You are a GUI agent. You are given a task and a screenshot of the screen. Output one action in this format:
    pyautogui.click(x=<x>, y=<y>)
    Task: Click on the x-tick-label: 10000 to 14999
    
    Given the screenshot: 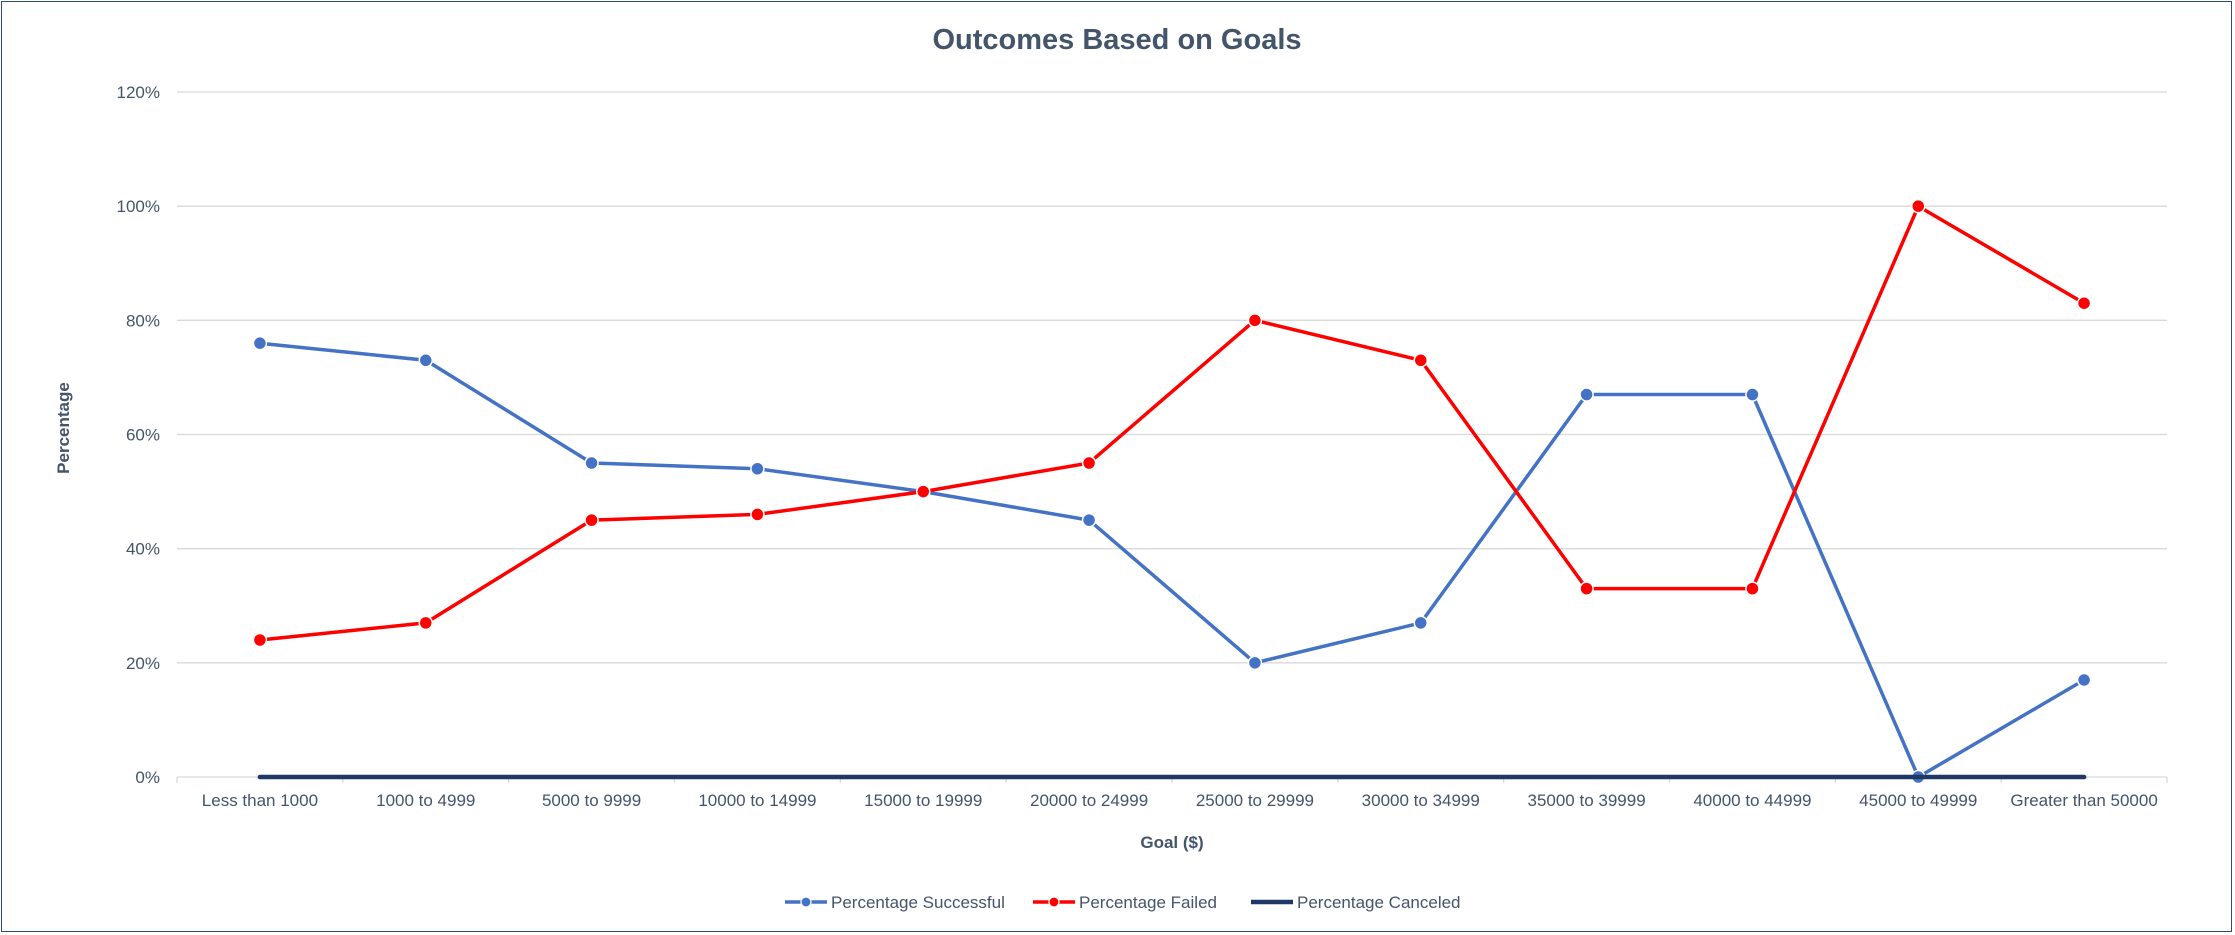 What is the action you would take?
    pyautogui.click(x=757, y=800)
    